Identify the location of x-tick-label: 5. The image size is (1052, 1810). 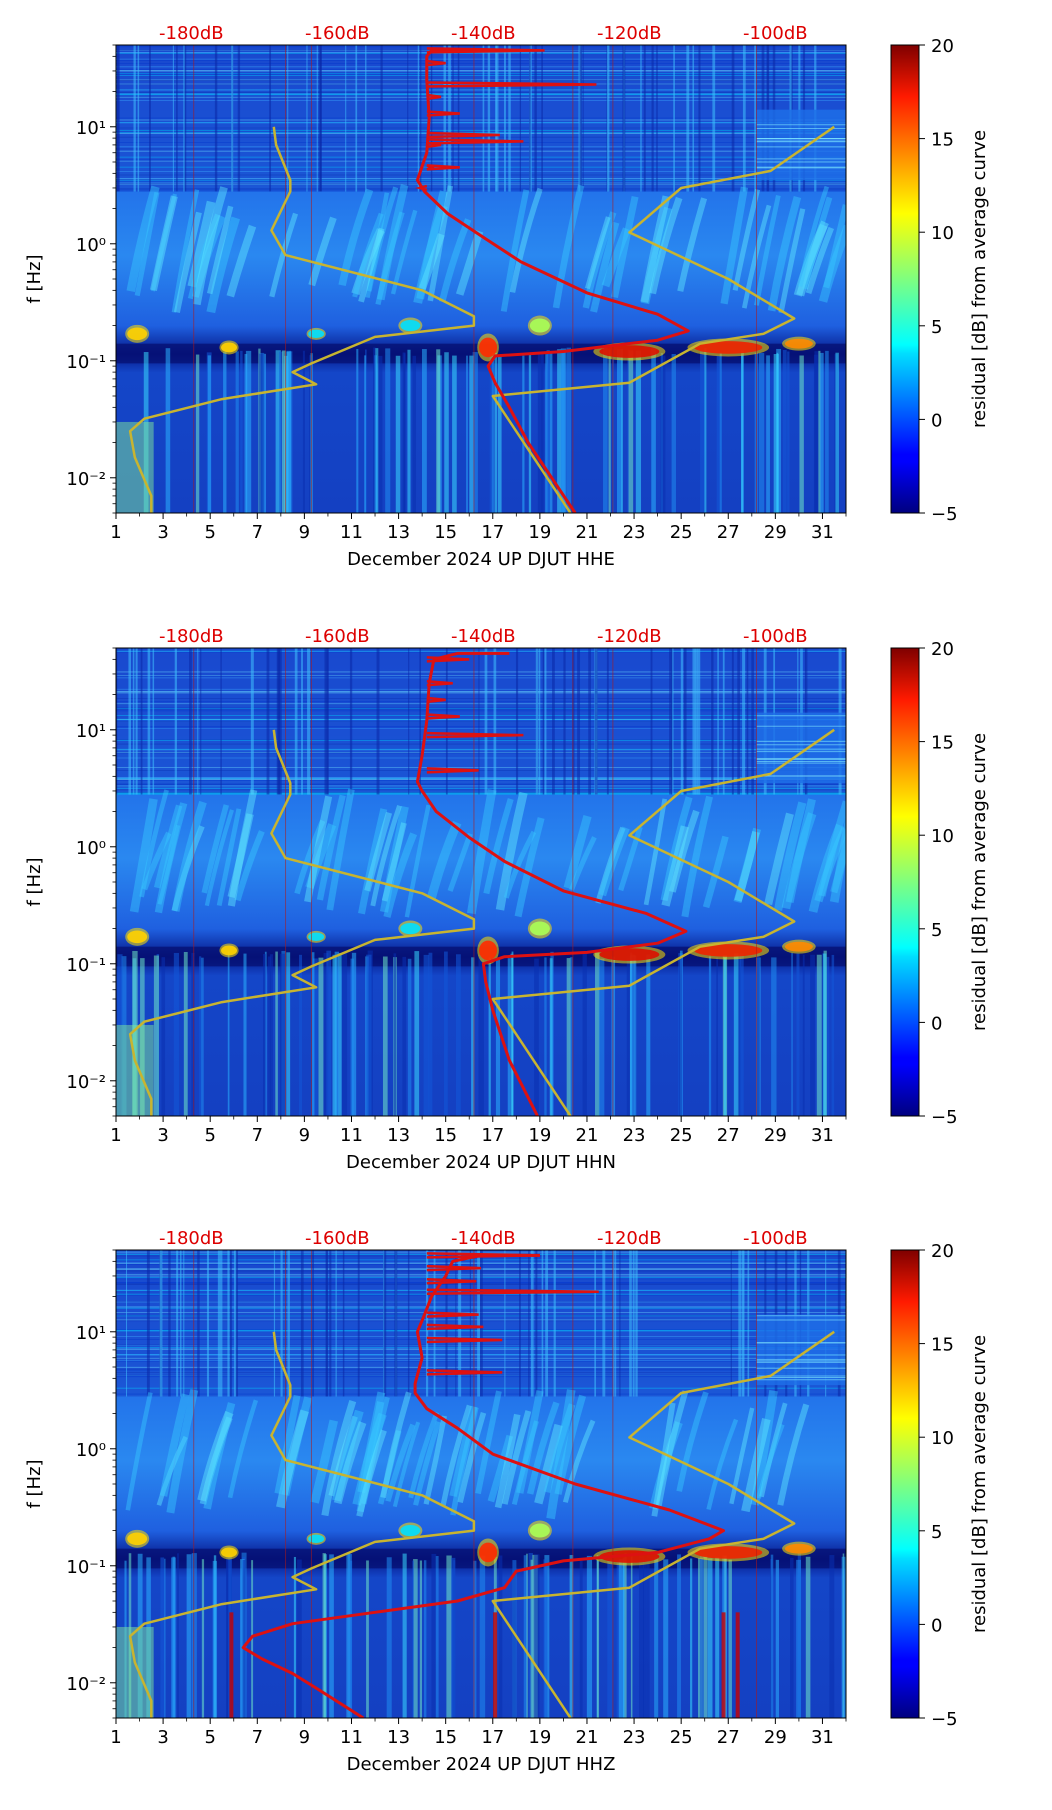
(209, 532).